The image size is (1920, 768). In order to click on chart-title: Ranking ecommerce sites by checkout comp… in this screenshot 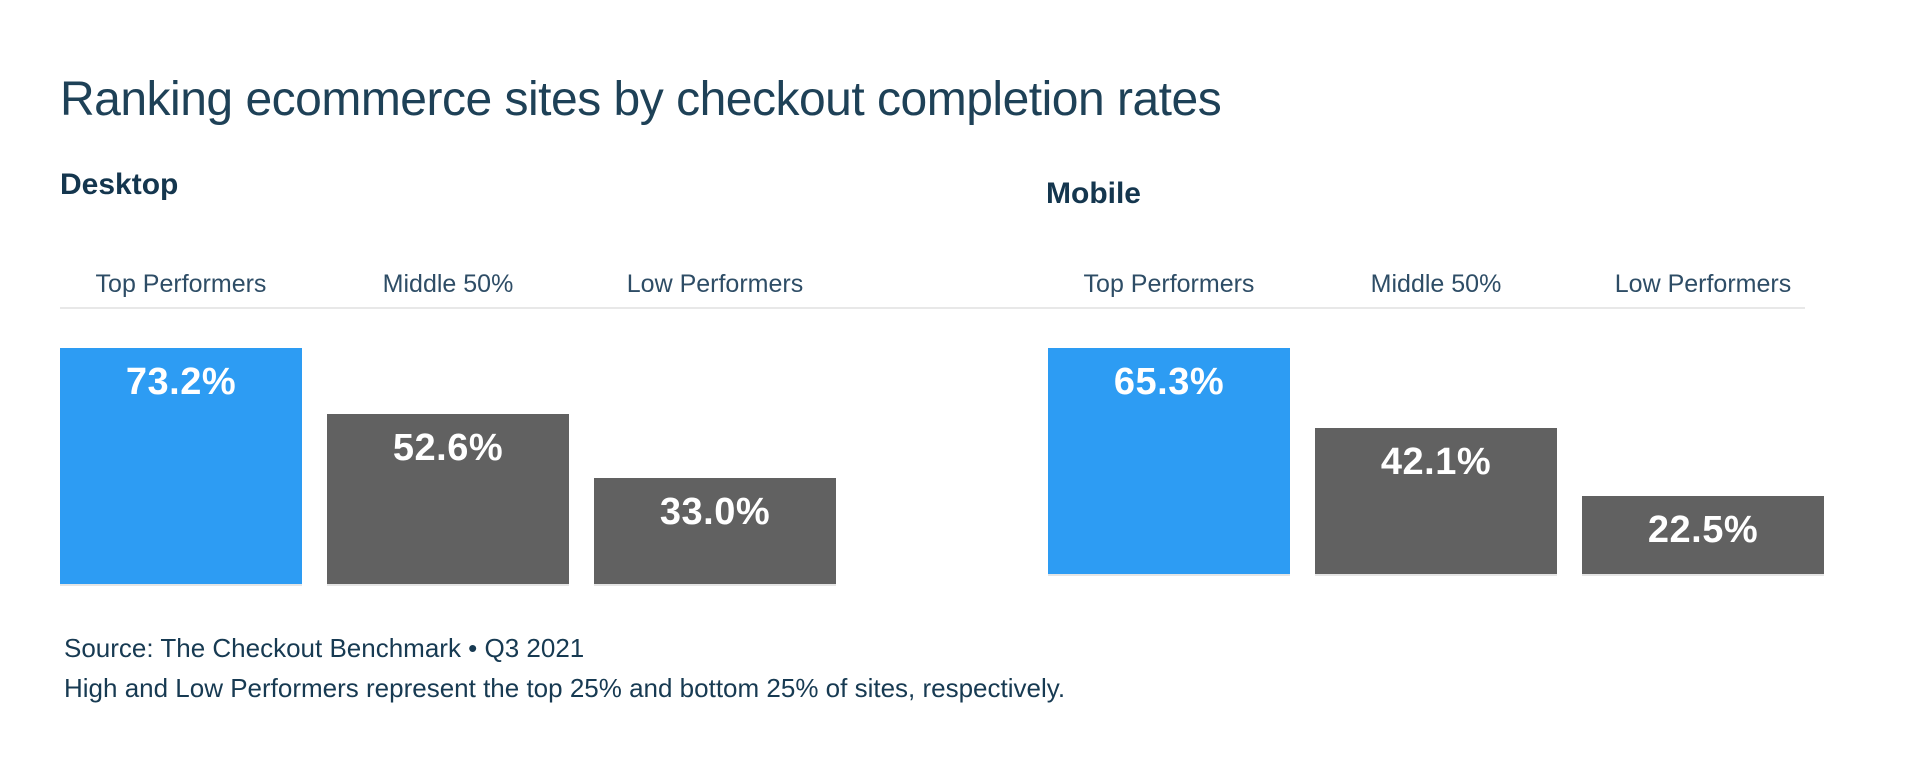, I will do `click(641, 99)`.